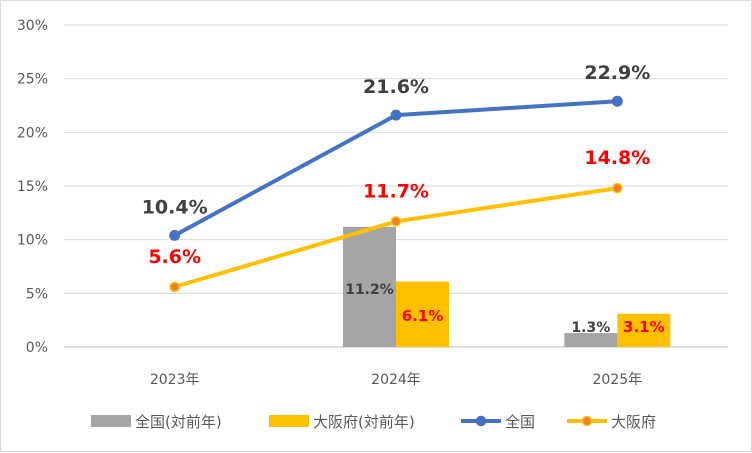 The height and width of the screenshot is (453, 752). I want to click on x-tick-label: 2025年, so click(618, 380).